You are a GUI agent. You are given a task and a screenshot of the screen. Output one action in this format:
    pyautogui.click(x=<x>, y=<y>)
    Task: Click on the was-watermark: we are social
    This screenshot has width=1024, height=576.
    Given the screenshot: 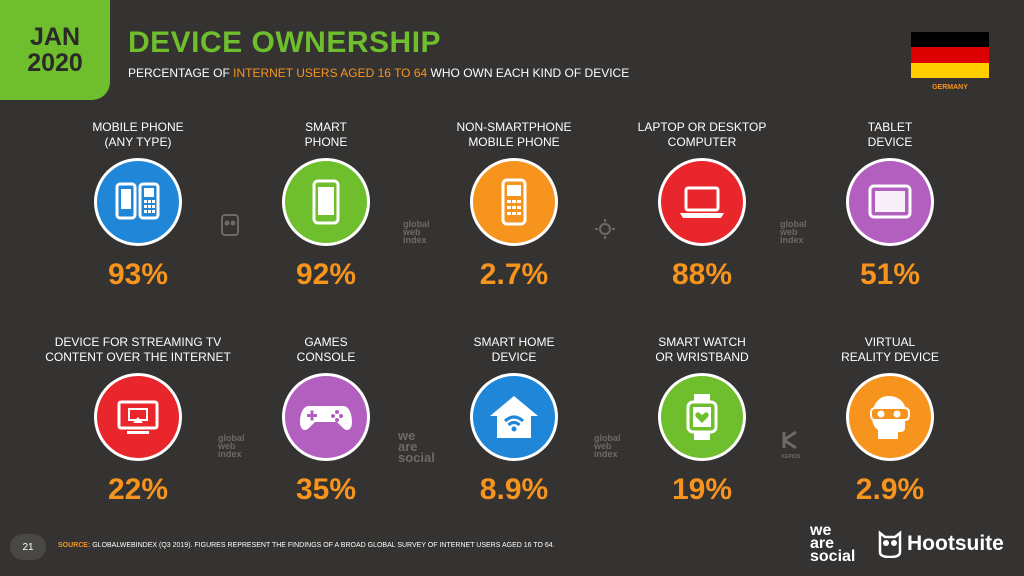 What is the action you would take?
    pyautogui.click(x=416, y=446)
    